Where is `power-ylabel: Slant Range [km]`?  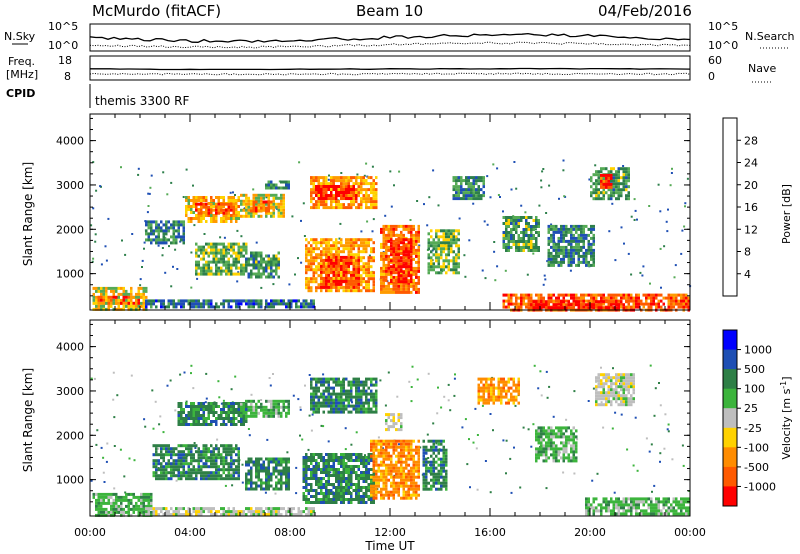 power-ylabel: Slant Range [km] is located at coordinates (28, 214).